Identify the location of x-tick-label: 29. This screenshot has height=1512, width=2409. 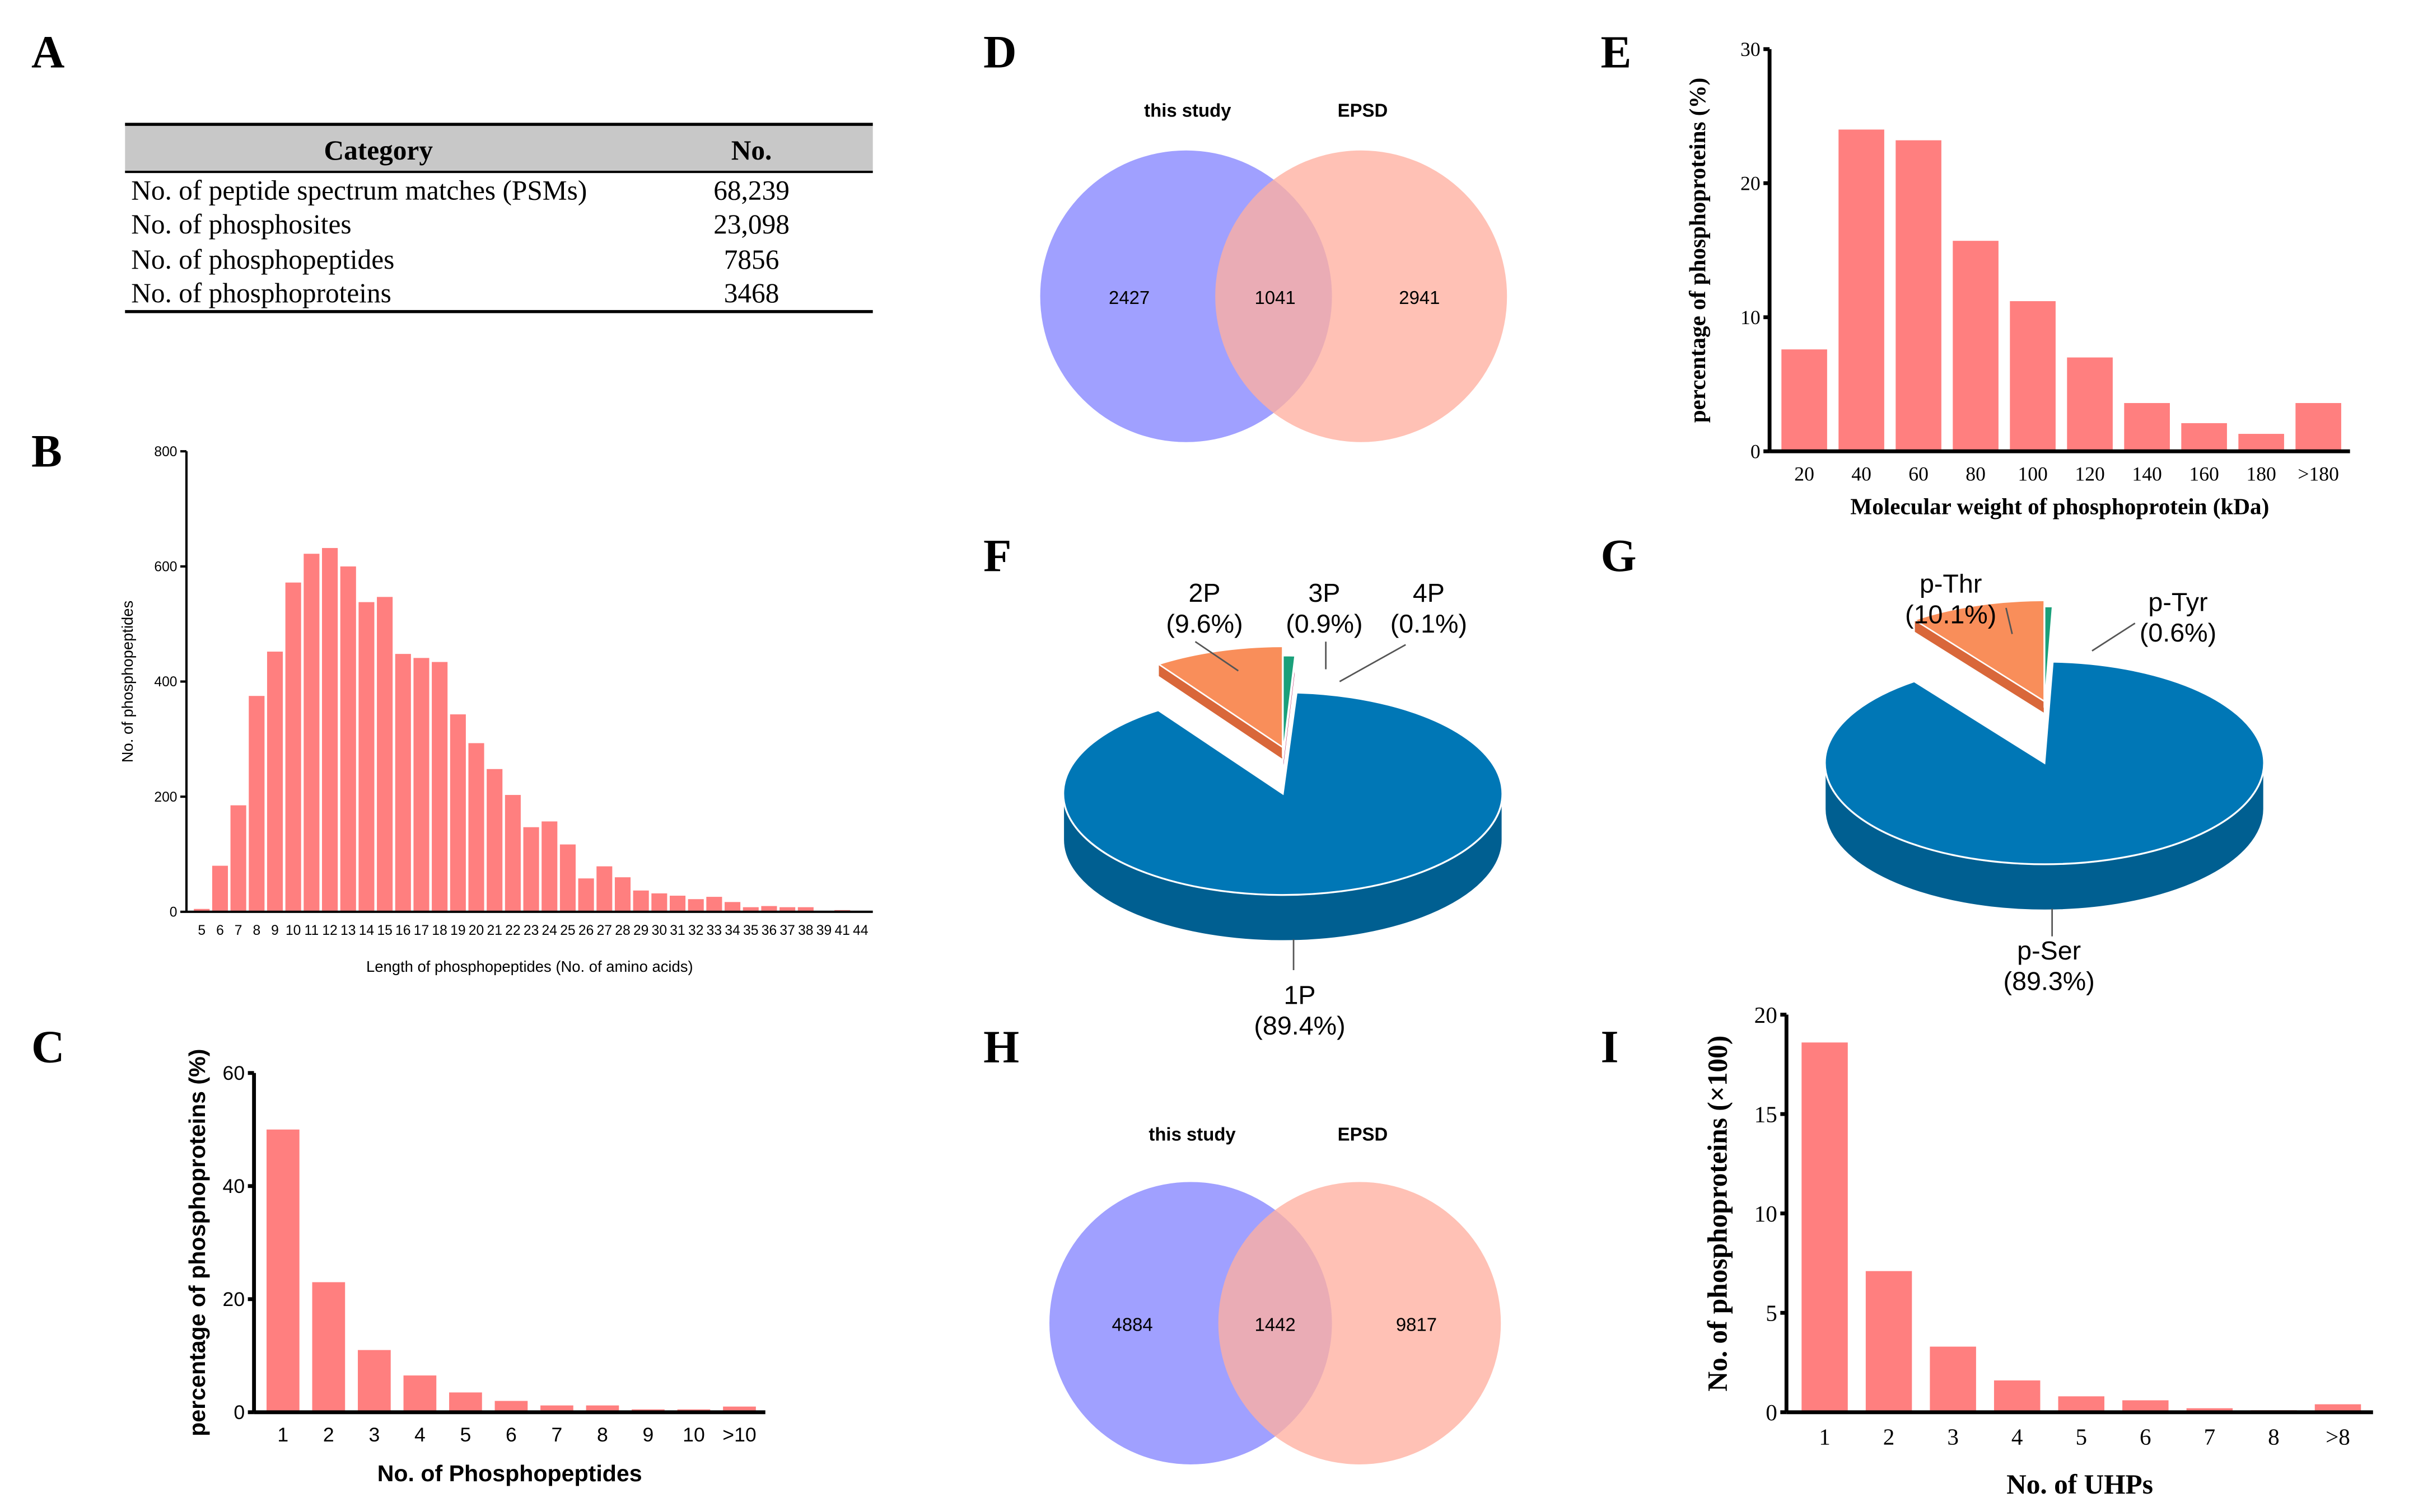
(640, 930).